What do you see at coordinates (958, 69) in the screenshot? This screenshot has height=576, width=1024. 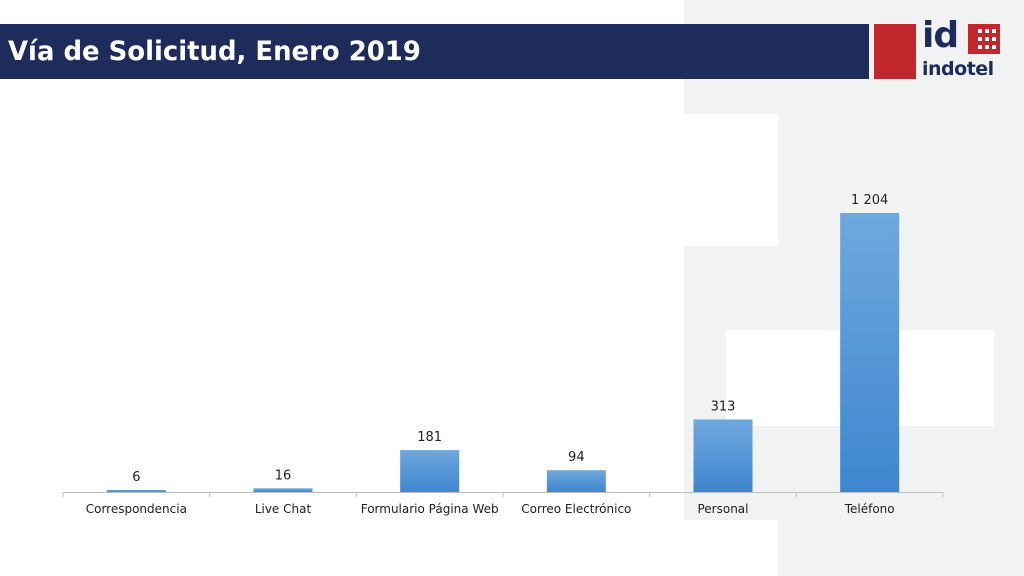 I see `logo-wordmark: indotel` at bounding box center [958, 69].